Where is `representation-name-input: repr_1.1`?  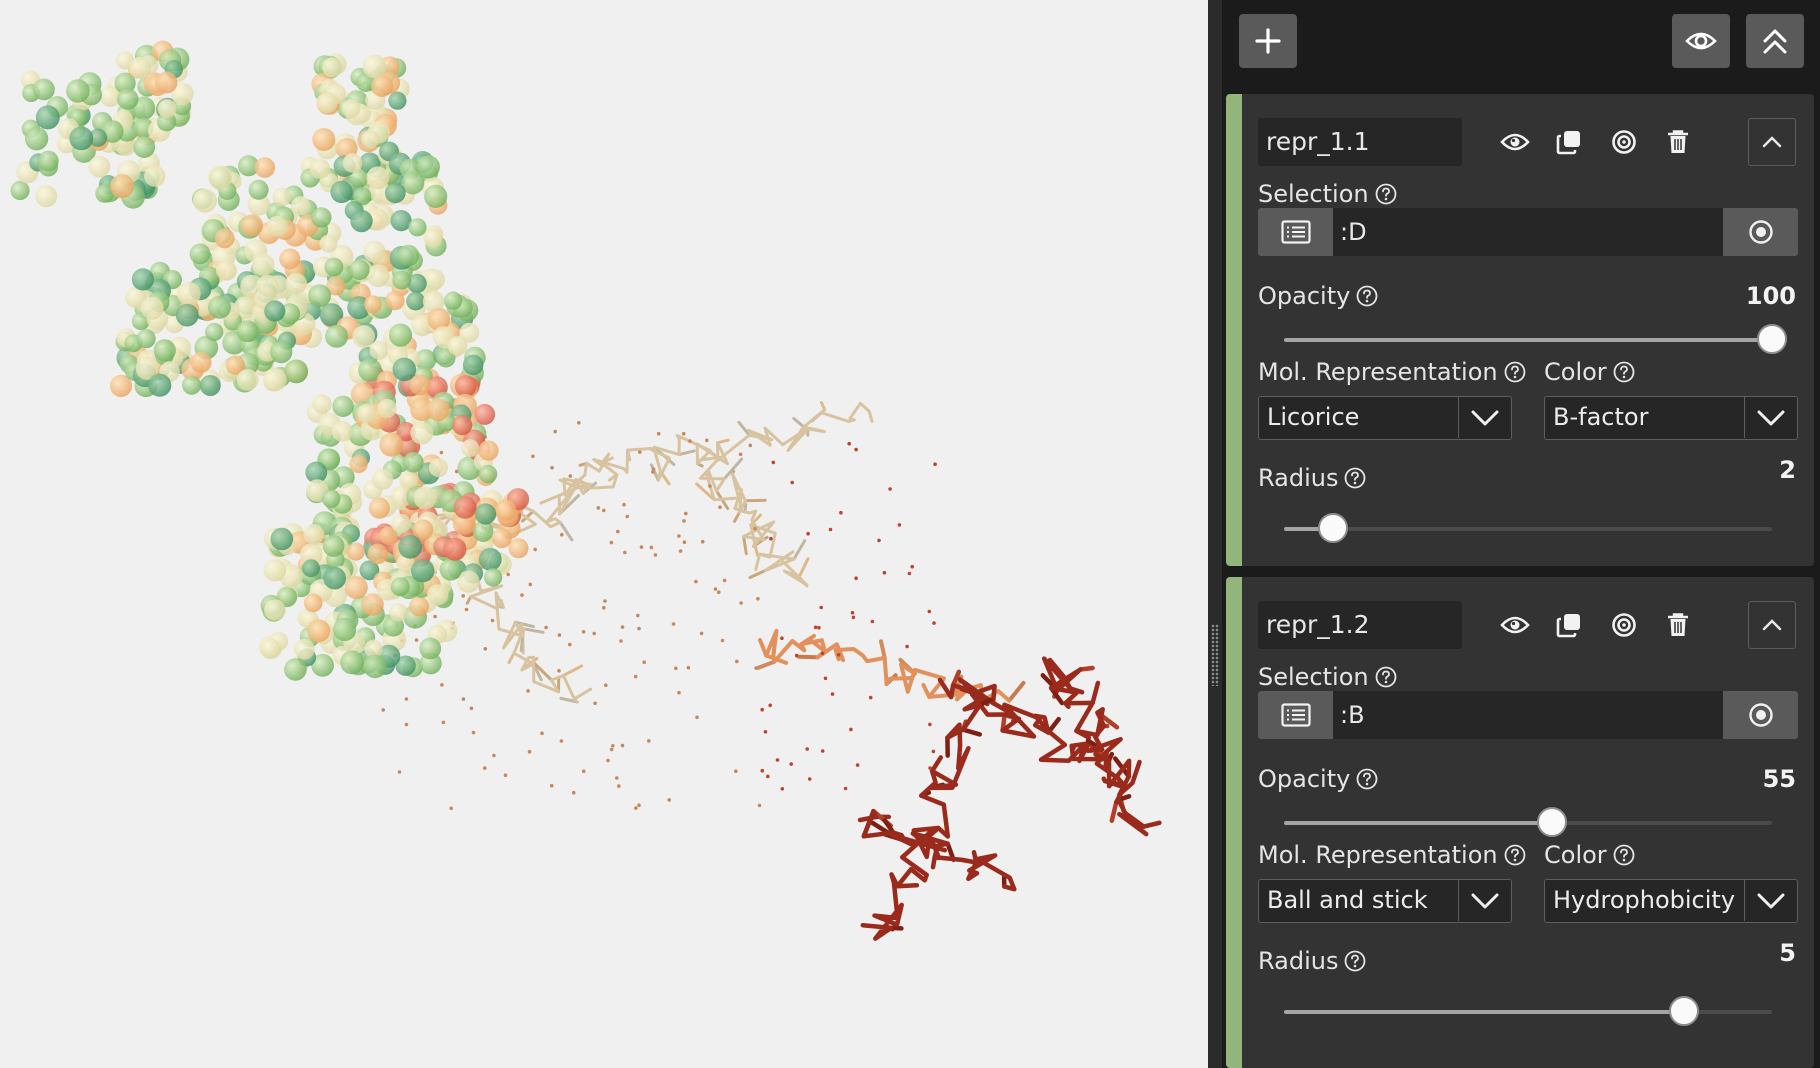
representation-name-input: repr_1.1 is located at coordinates (1360, 142).